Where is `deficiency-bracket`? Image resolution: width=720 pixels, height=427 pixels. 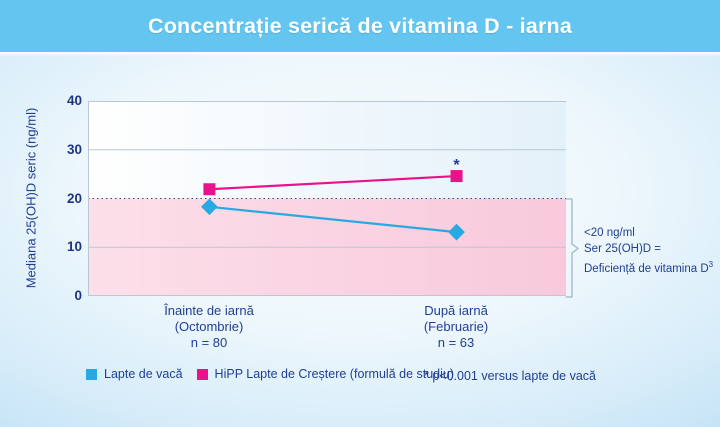 deficiency-bracket is located at coordinates (572, 248).